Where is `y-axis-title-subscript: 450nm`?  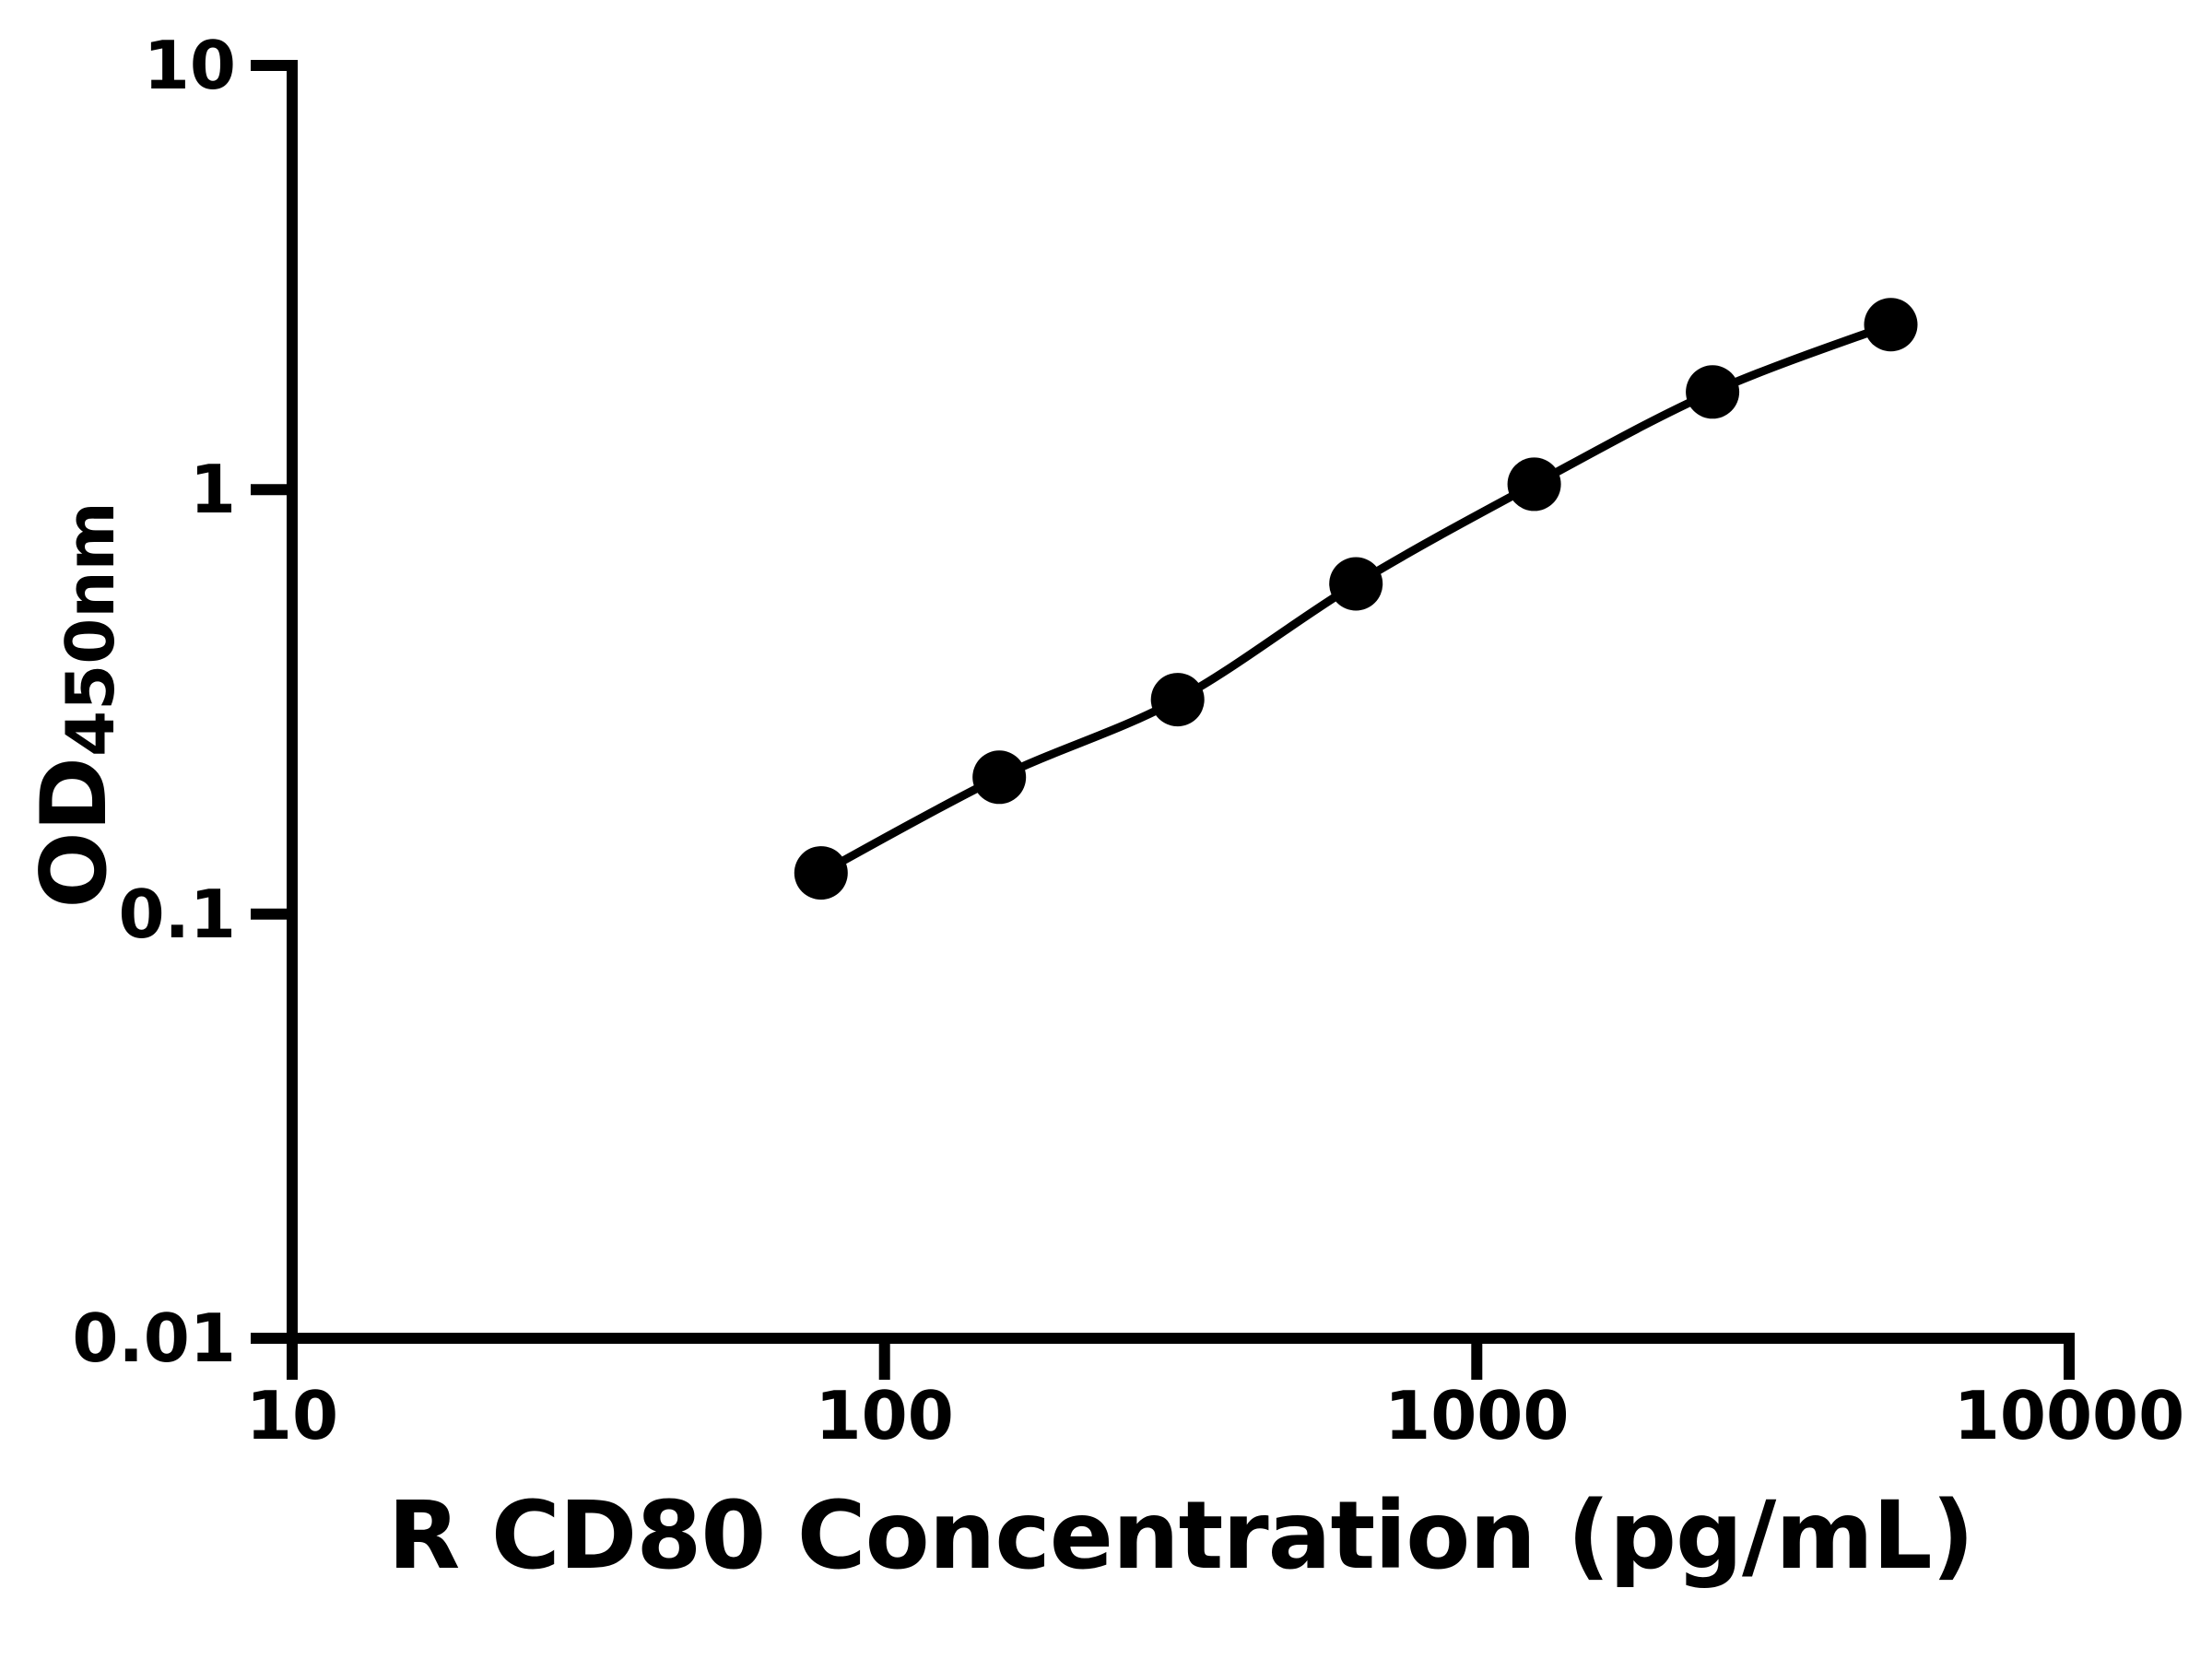 y-axis-title-subscript: 450nm is located at coordinates (90, 629).